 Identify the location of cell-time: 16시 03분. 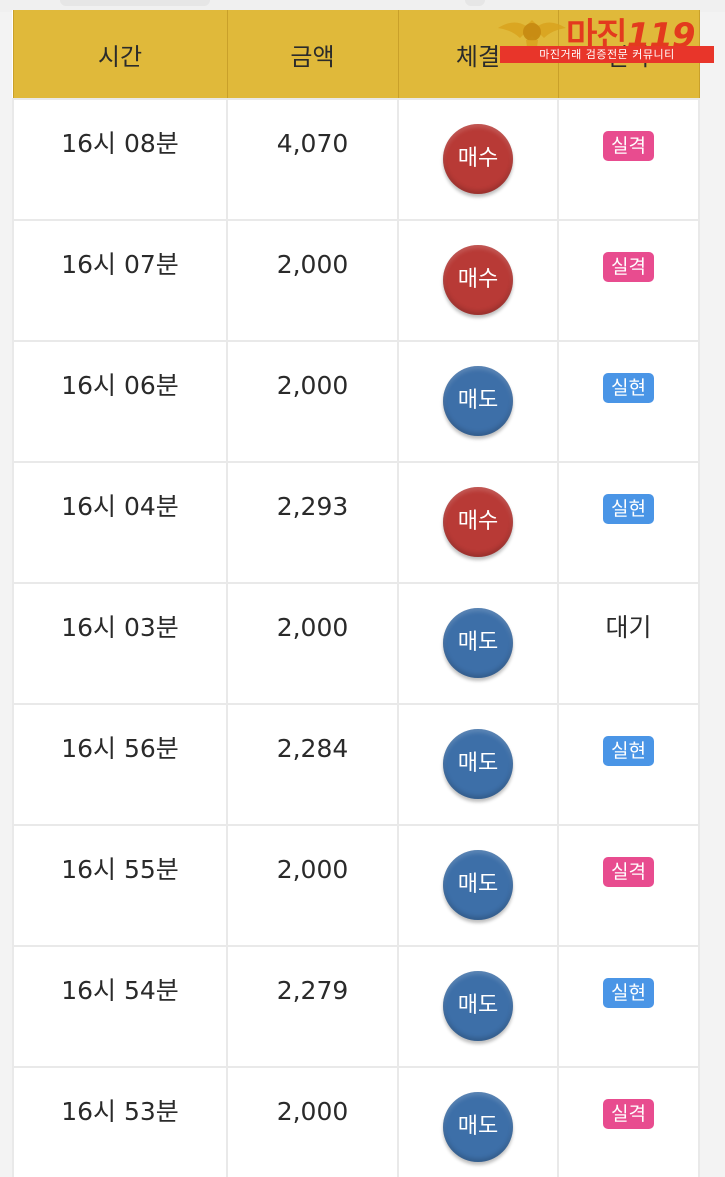
(120, 643).